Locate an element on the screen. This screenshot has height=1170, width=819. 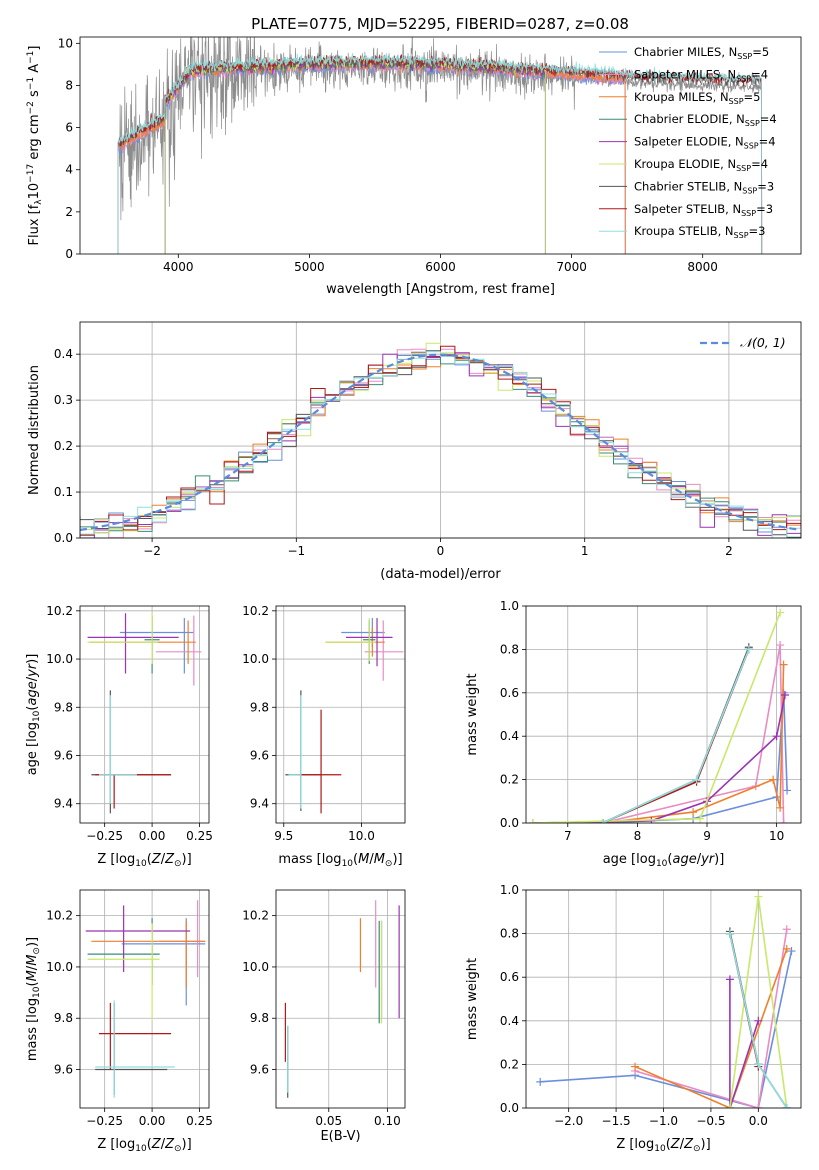
spectrum-xlabel: wavelength [Angstrom, rest frame] is located at coordinates (440, 289).